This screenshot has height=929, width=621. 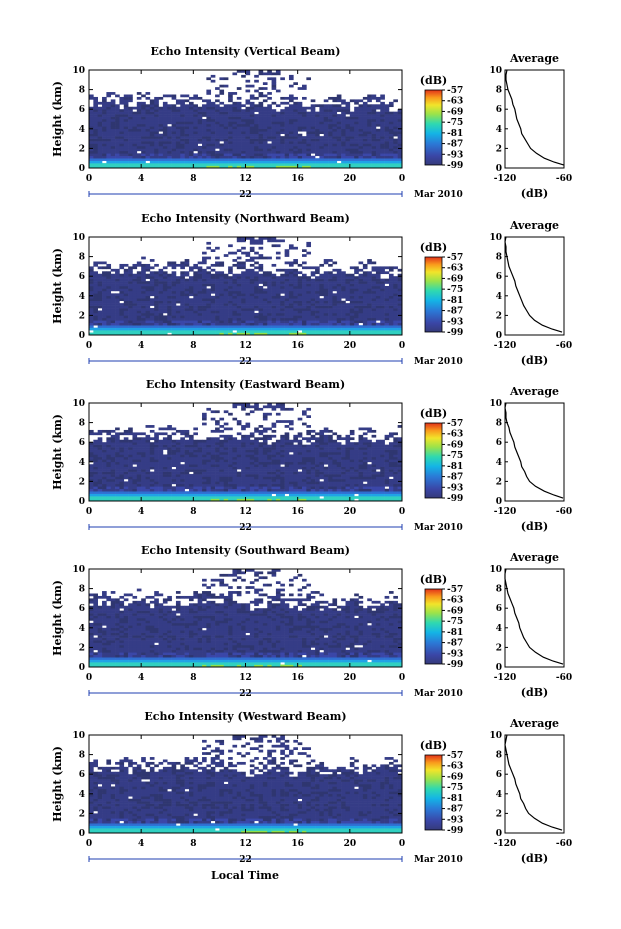 I want to click on colorbar-tick-label: -87, so click(x=455, y=145).